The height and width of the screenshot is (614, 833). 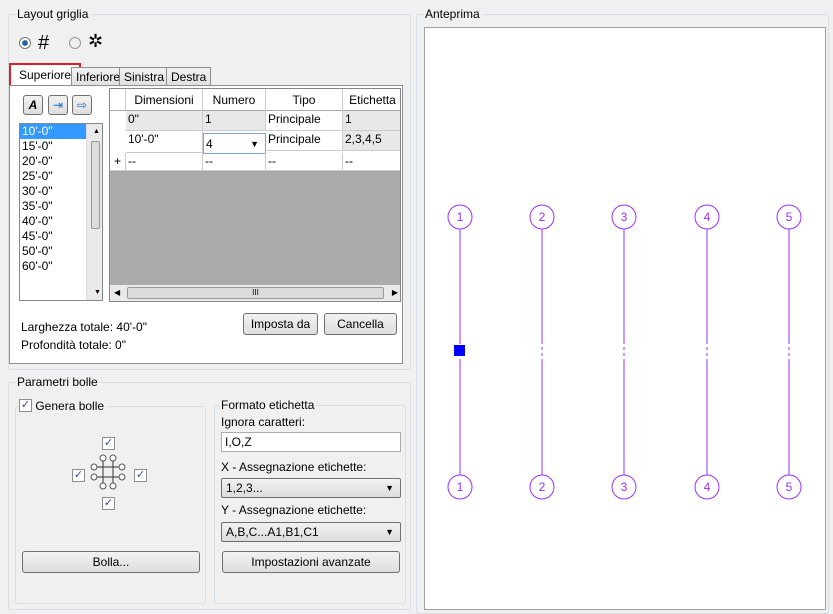 What do you see at coordinates (45, 74) in the screenshot?
I see `tab-superiore: Superiore` at bounding box center [45, 74].